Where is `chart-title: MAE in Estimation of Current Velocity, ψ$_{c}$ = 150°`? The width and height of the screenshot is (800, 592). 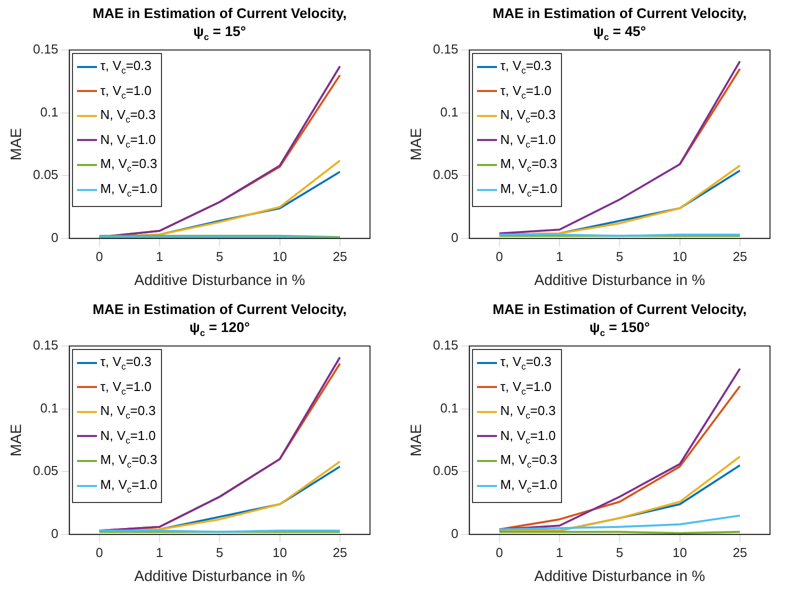 chart-title: MAE in Estimation of Current Velocity, ψ$_{c}$ = 150° is located at coordinates (620, 320).